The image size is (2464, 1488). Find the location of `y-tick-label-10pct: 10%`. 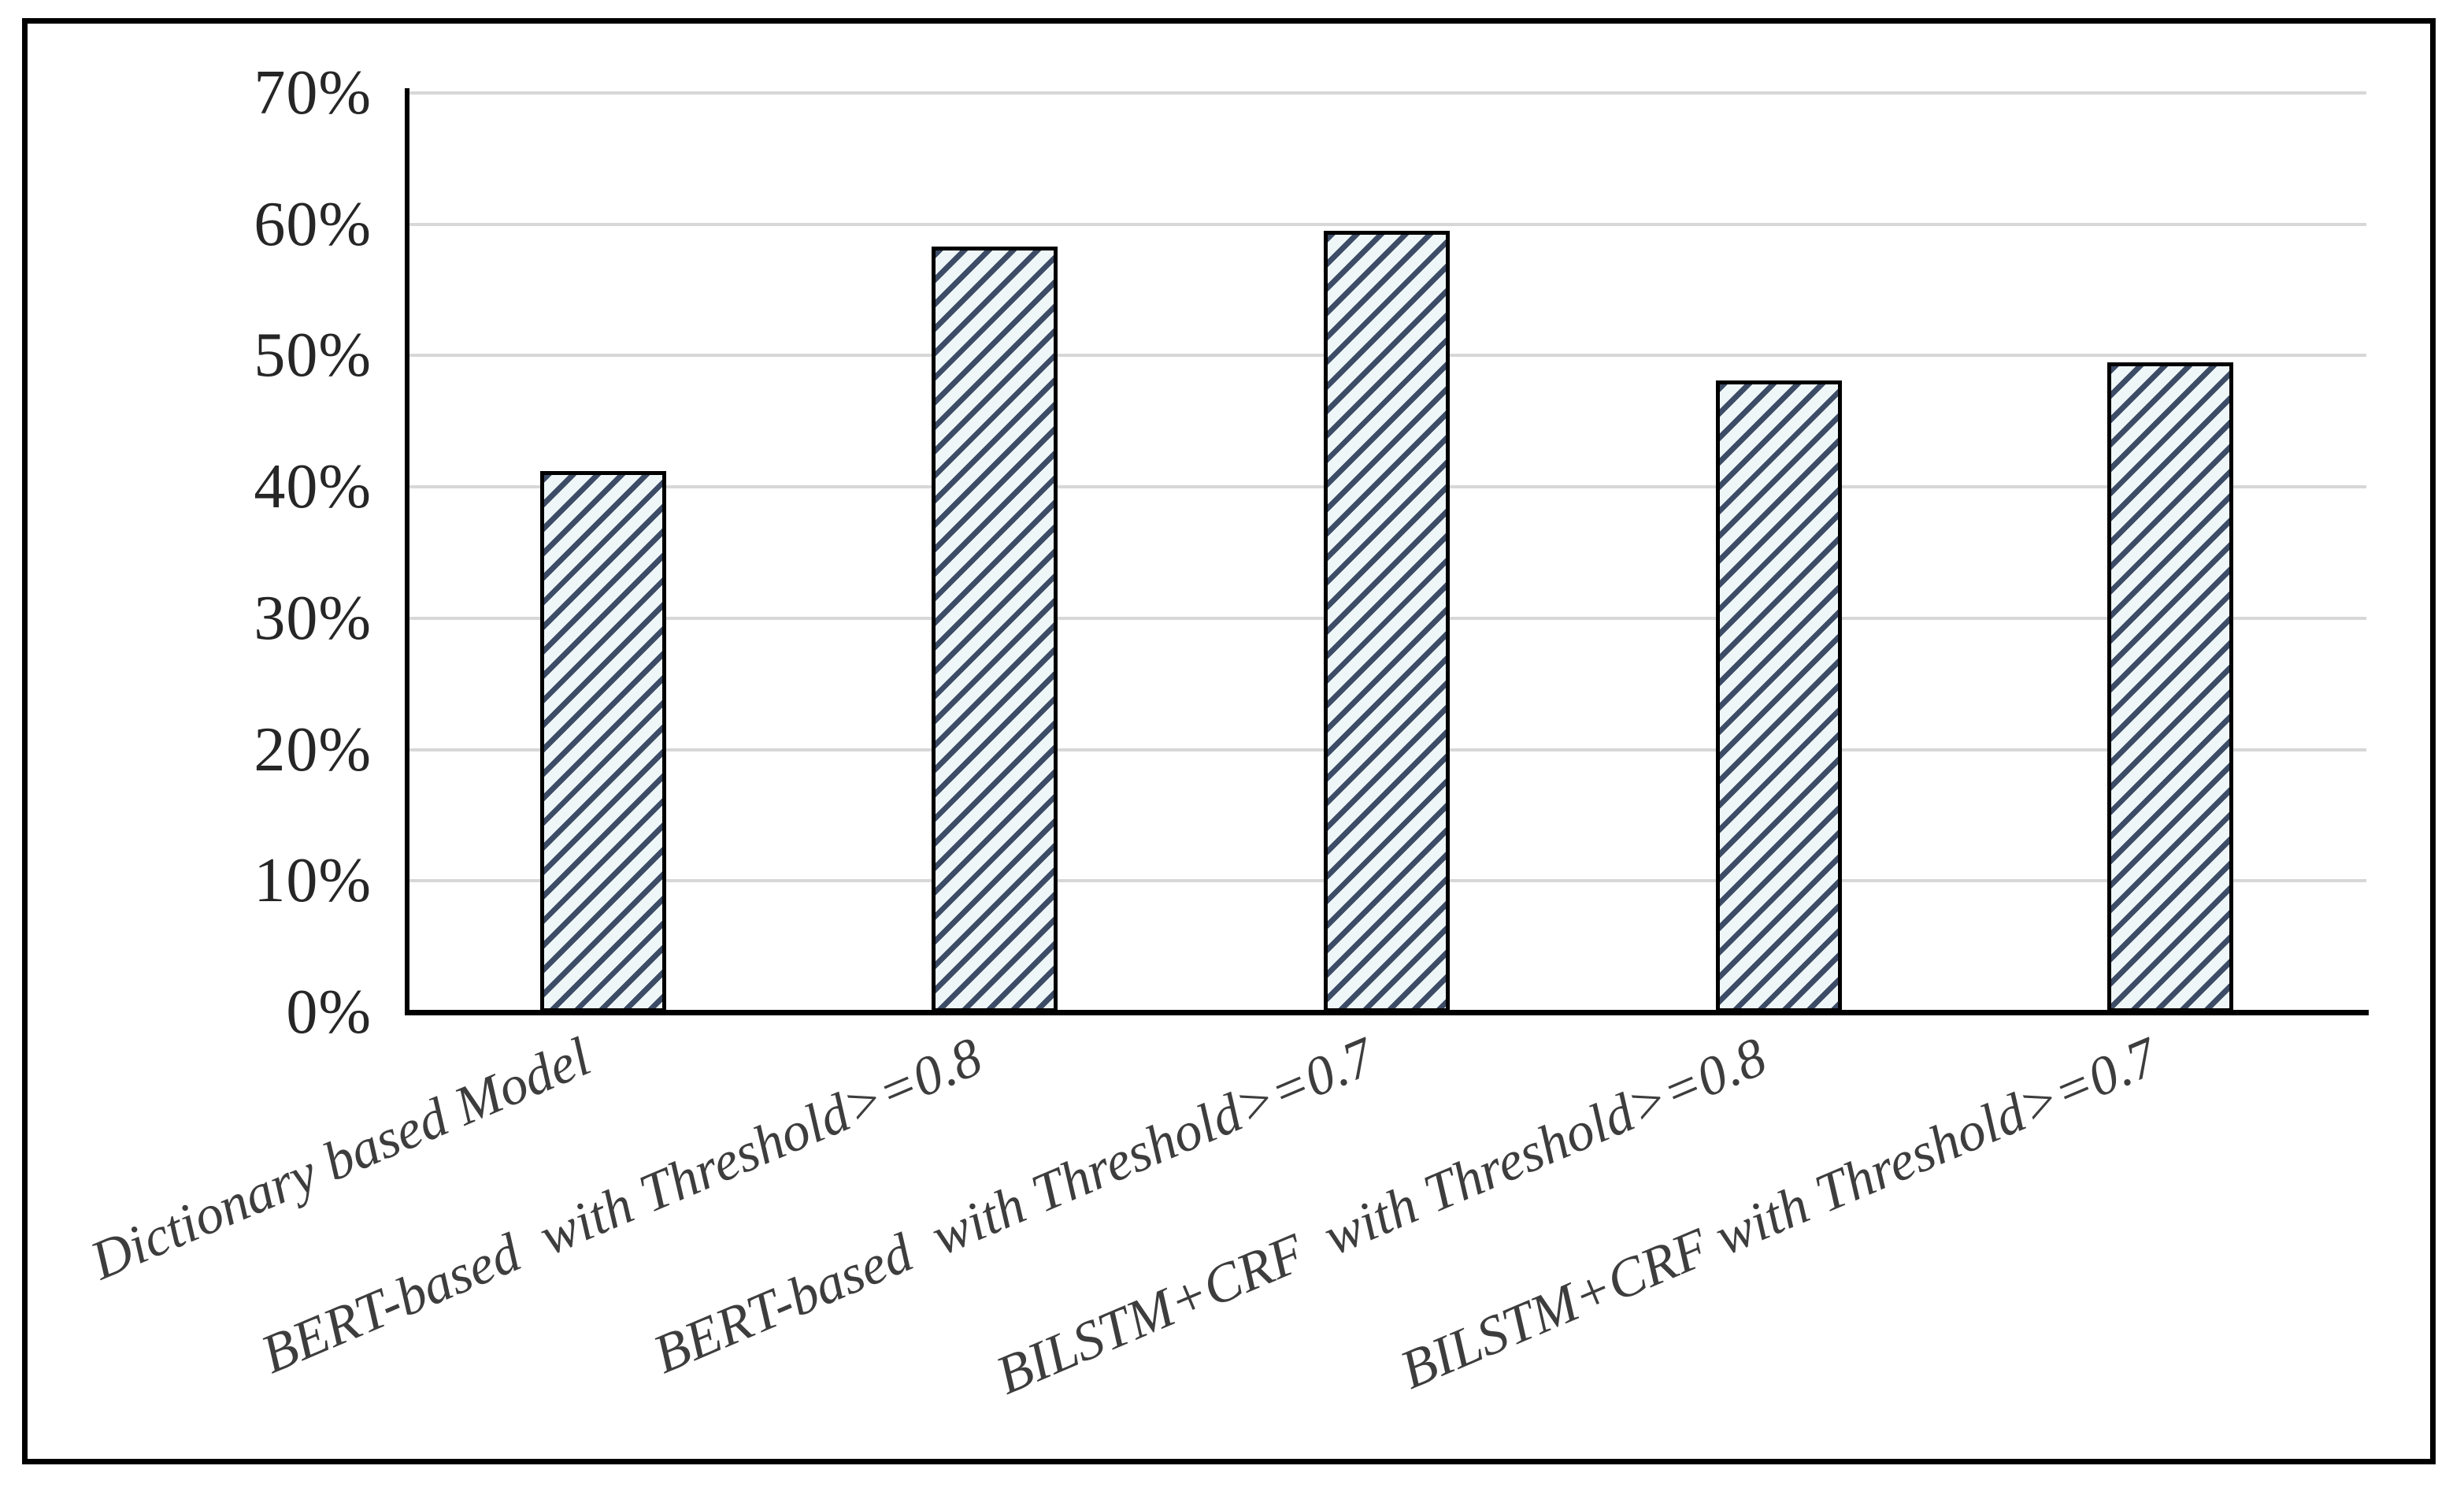

y-tick-label-10pct: 10% is located at coordinates (313, 881).